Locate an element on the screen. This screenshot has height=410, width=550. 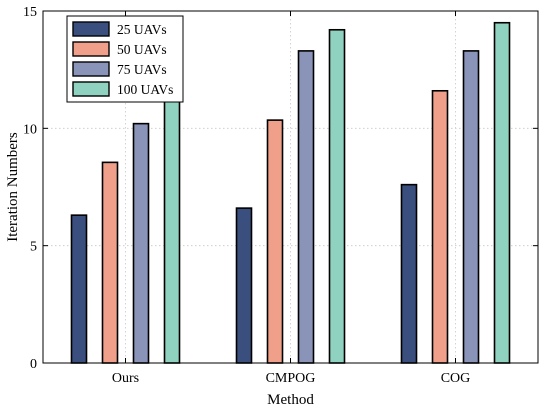
bar-75-uavs-ours is located at coordinates (141, 243).